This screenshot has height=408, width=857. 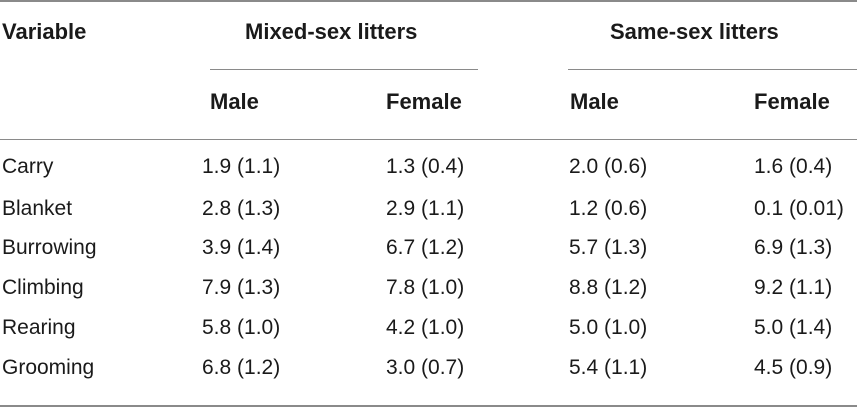 What do you see at coordinates (608, 287) in the screenshot?
I see `cell-same-male: 8.8 (1.2)` at bounding box center [608, 287].